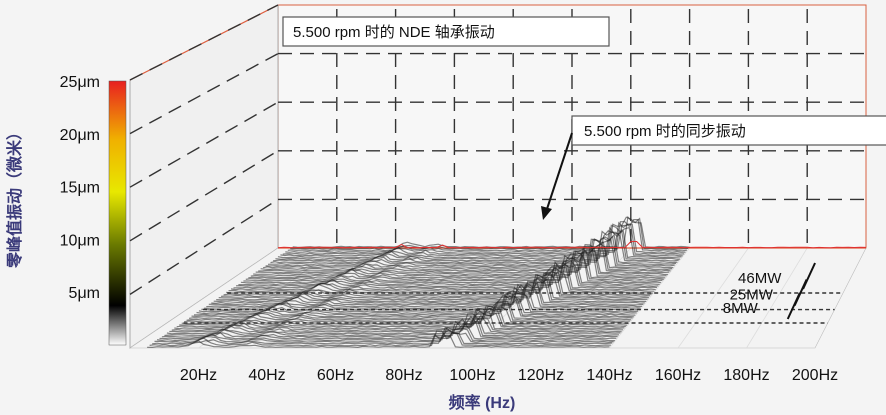  What do you see at coordinates (80, 82) in the screenshot?
I see `y-tick-label: 25μm` at bounding box center [80, 82].